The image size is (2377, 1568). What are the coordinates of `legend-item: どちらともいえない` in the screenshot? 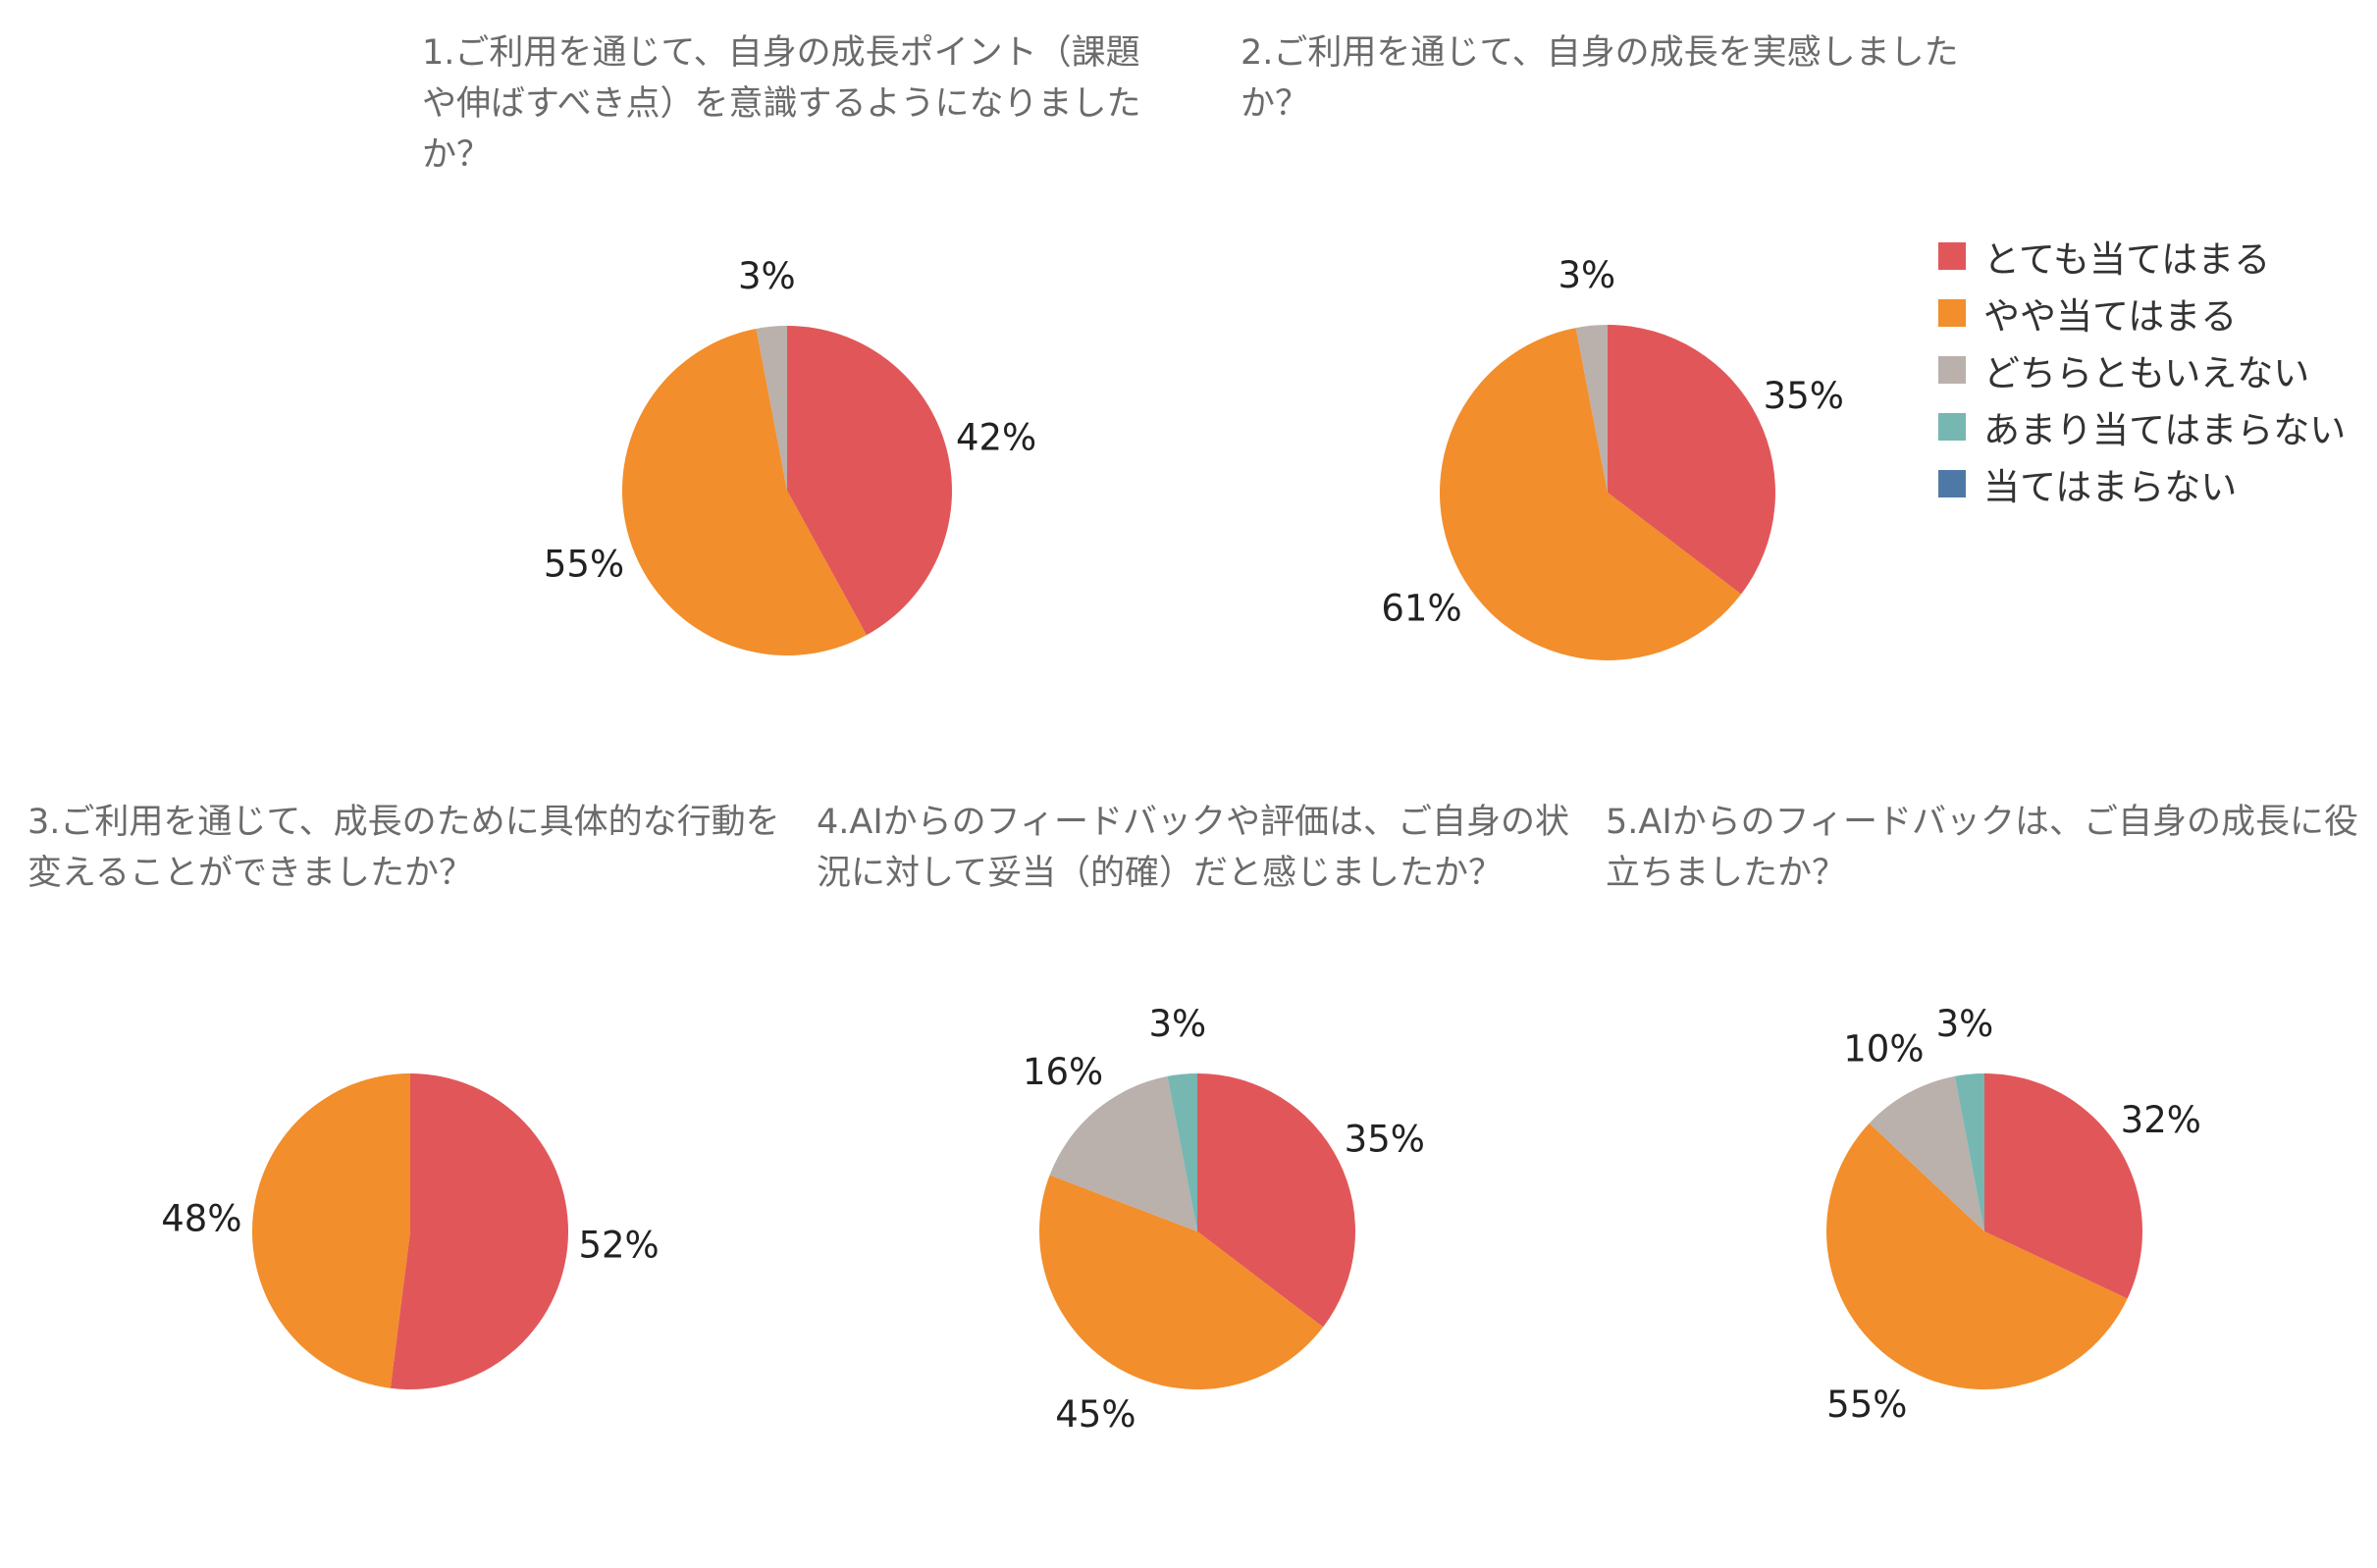 It's located at (2142, 369).